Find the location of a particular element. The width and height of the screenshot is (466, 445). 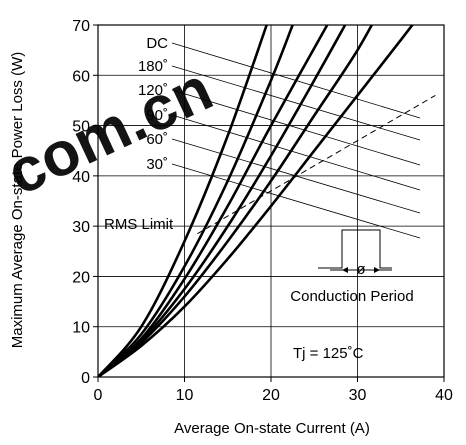

x-tick-label: 20 is located at coordinates (271, 395).